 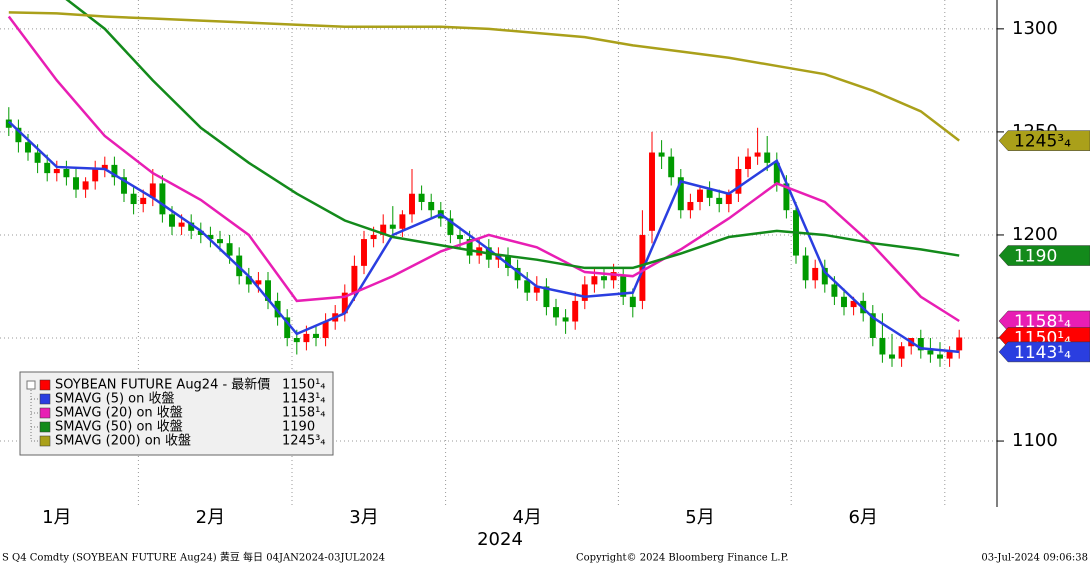 I want to click on footer-right: 03-Jul-2024 09:06:38, so click(x=1034, y=558).